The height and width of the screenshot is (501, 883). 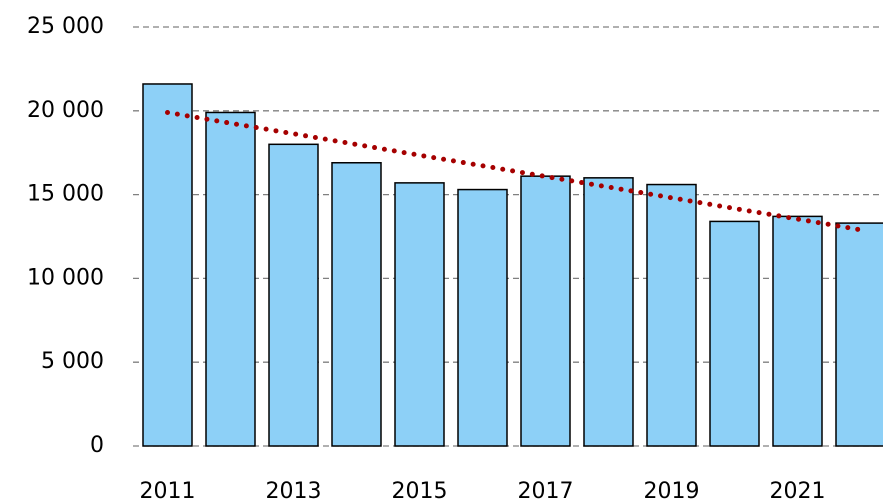 What do you see at coordinates (168, 490) in the screenshot?
I see `x-tick-label: 2011` at bounding box center [168, 490].